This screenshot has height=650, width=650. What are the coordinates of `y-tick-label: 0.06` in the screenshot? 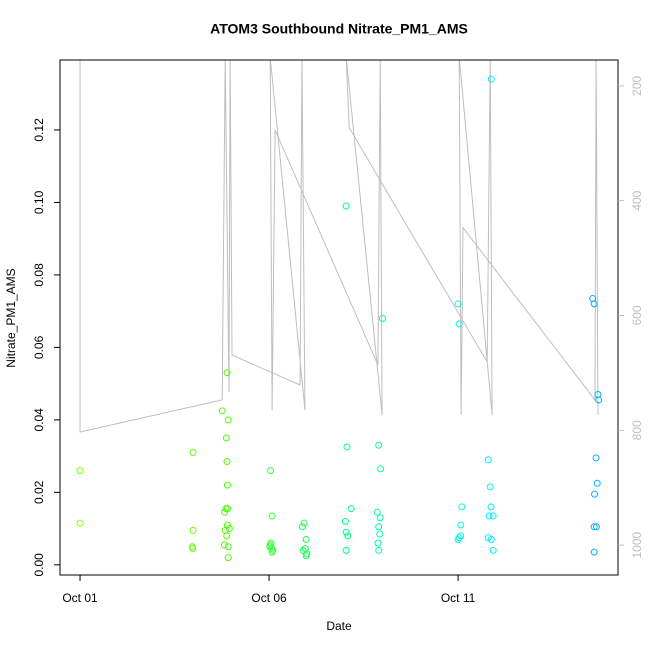 It's located at (39, 347).